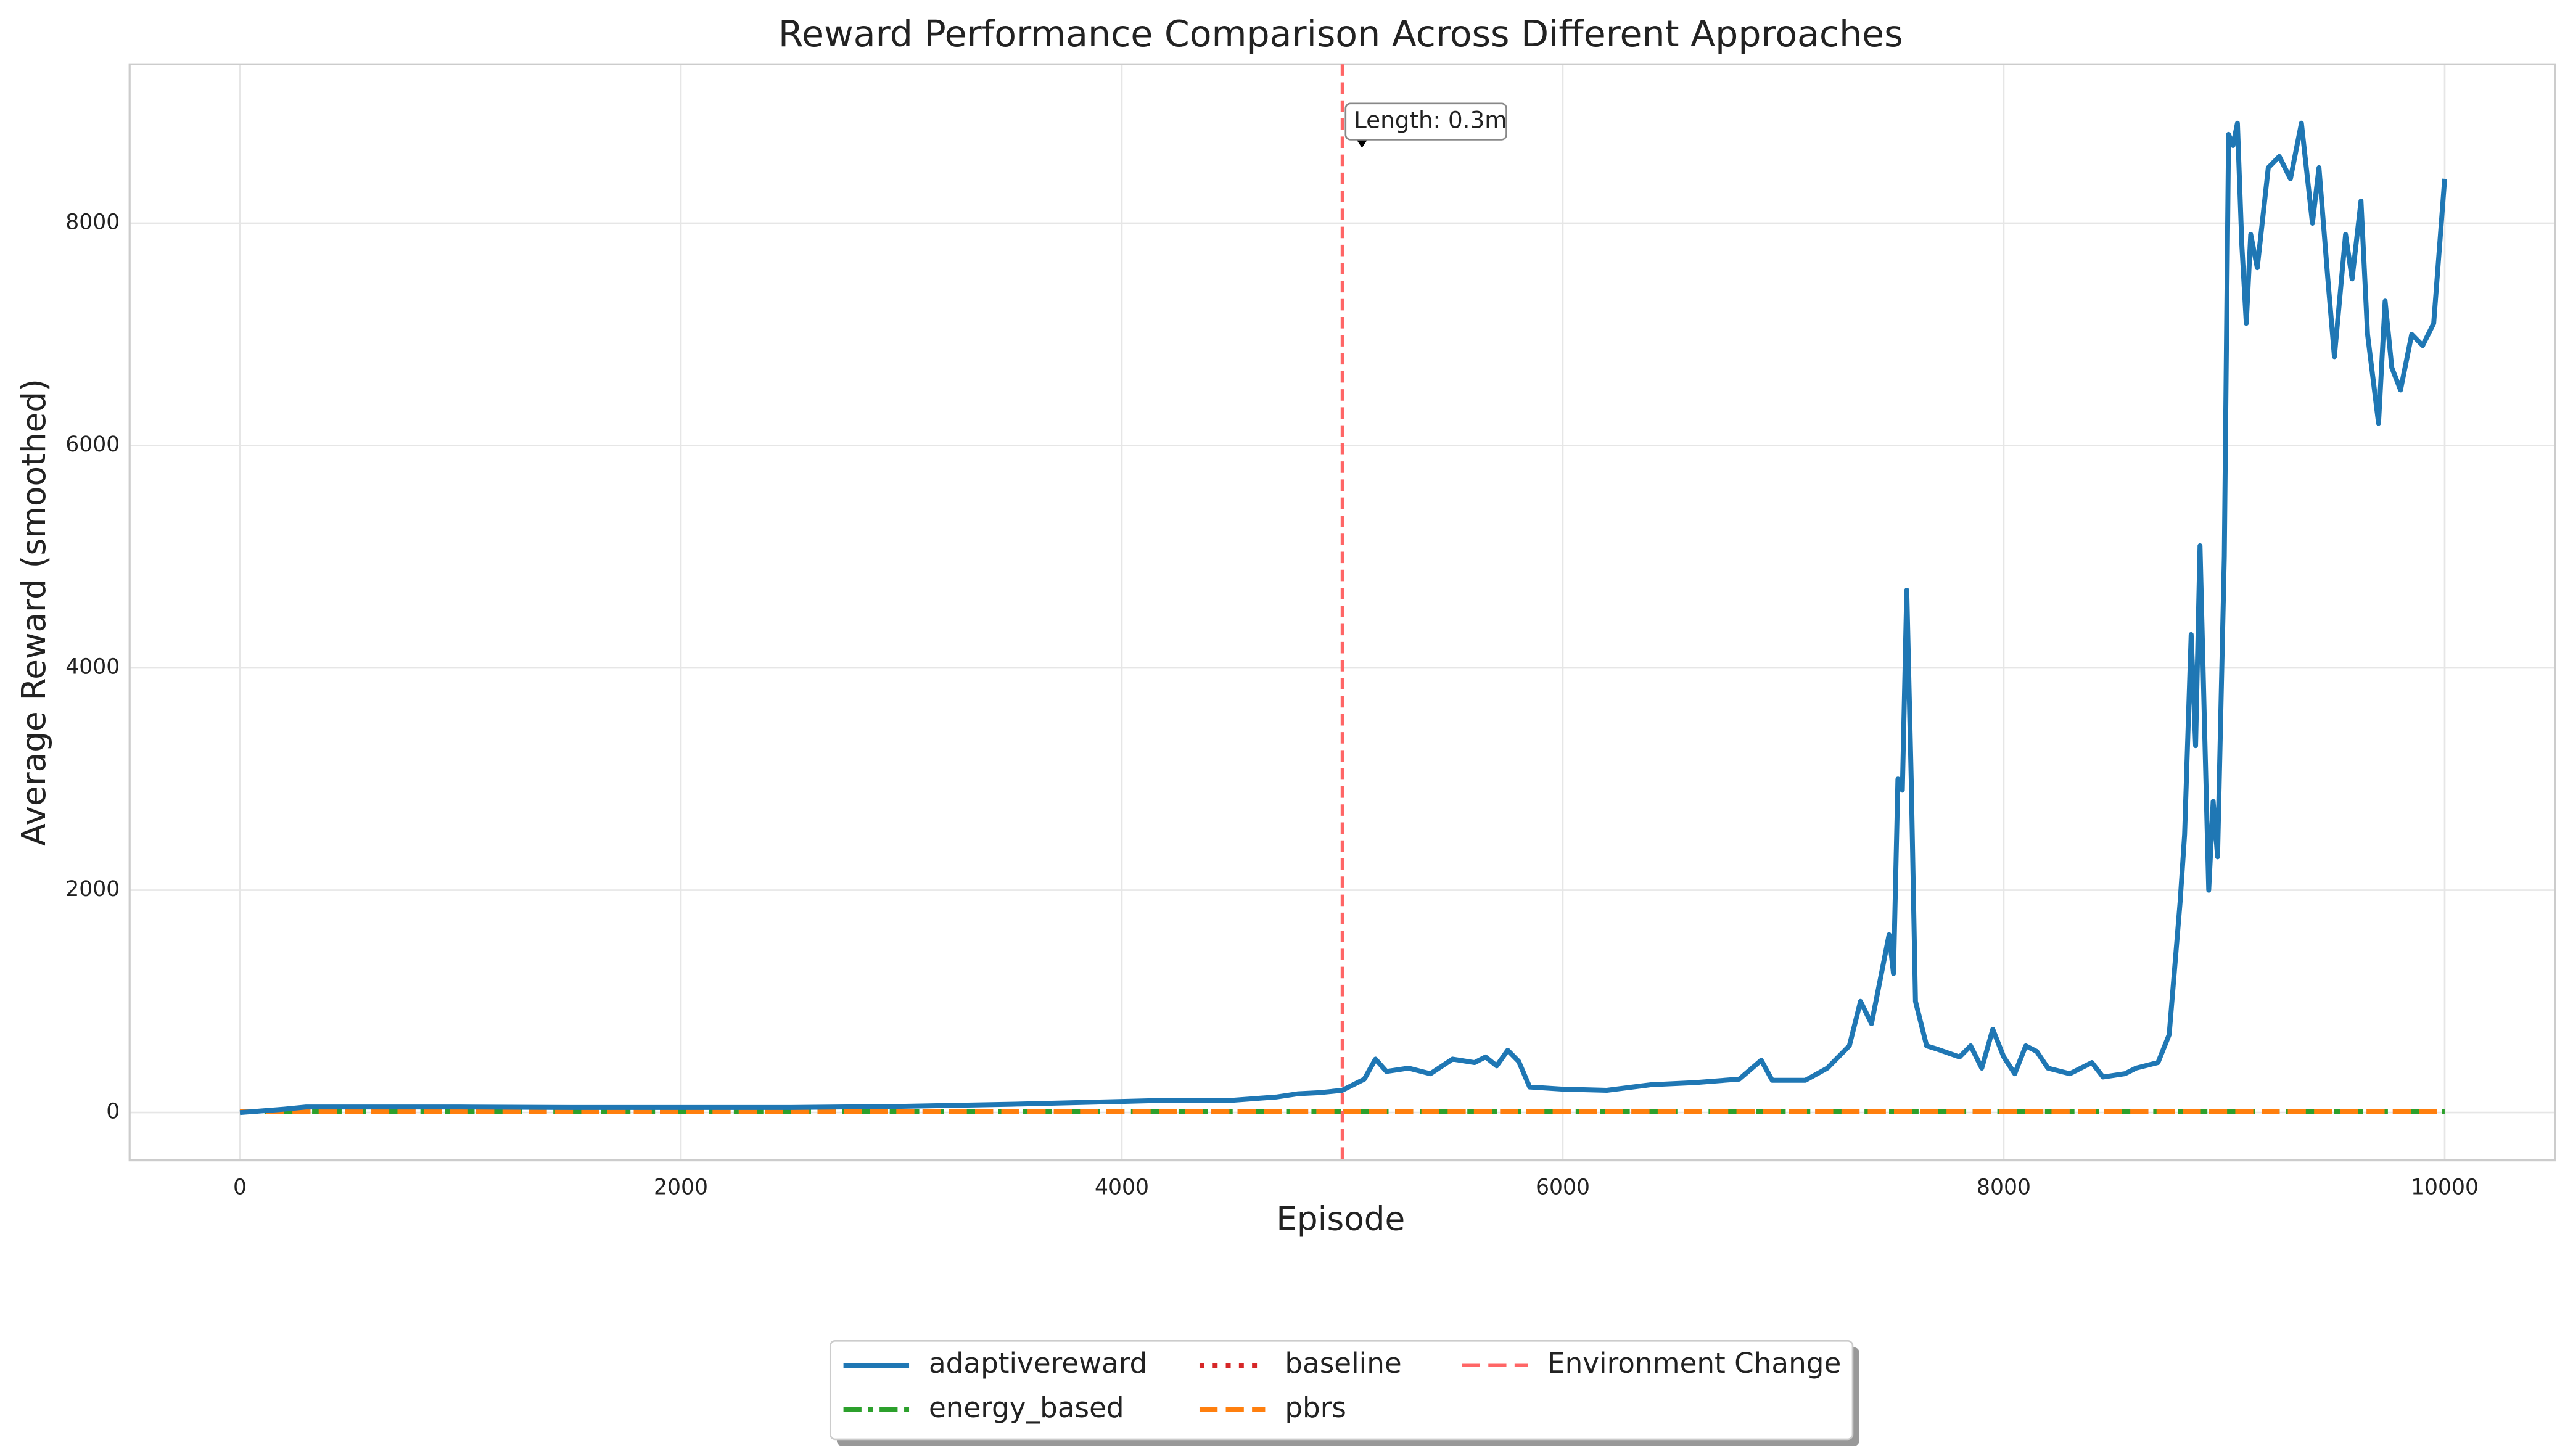 The width and height of the screenshot is (2573, 1456). Describe the element at coordinates (1340, 1219) in the screenshot. I see `x-axis-label: Episode` at that location.